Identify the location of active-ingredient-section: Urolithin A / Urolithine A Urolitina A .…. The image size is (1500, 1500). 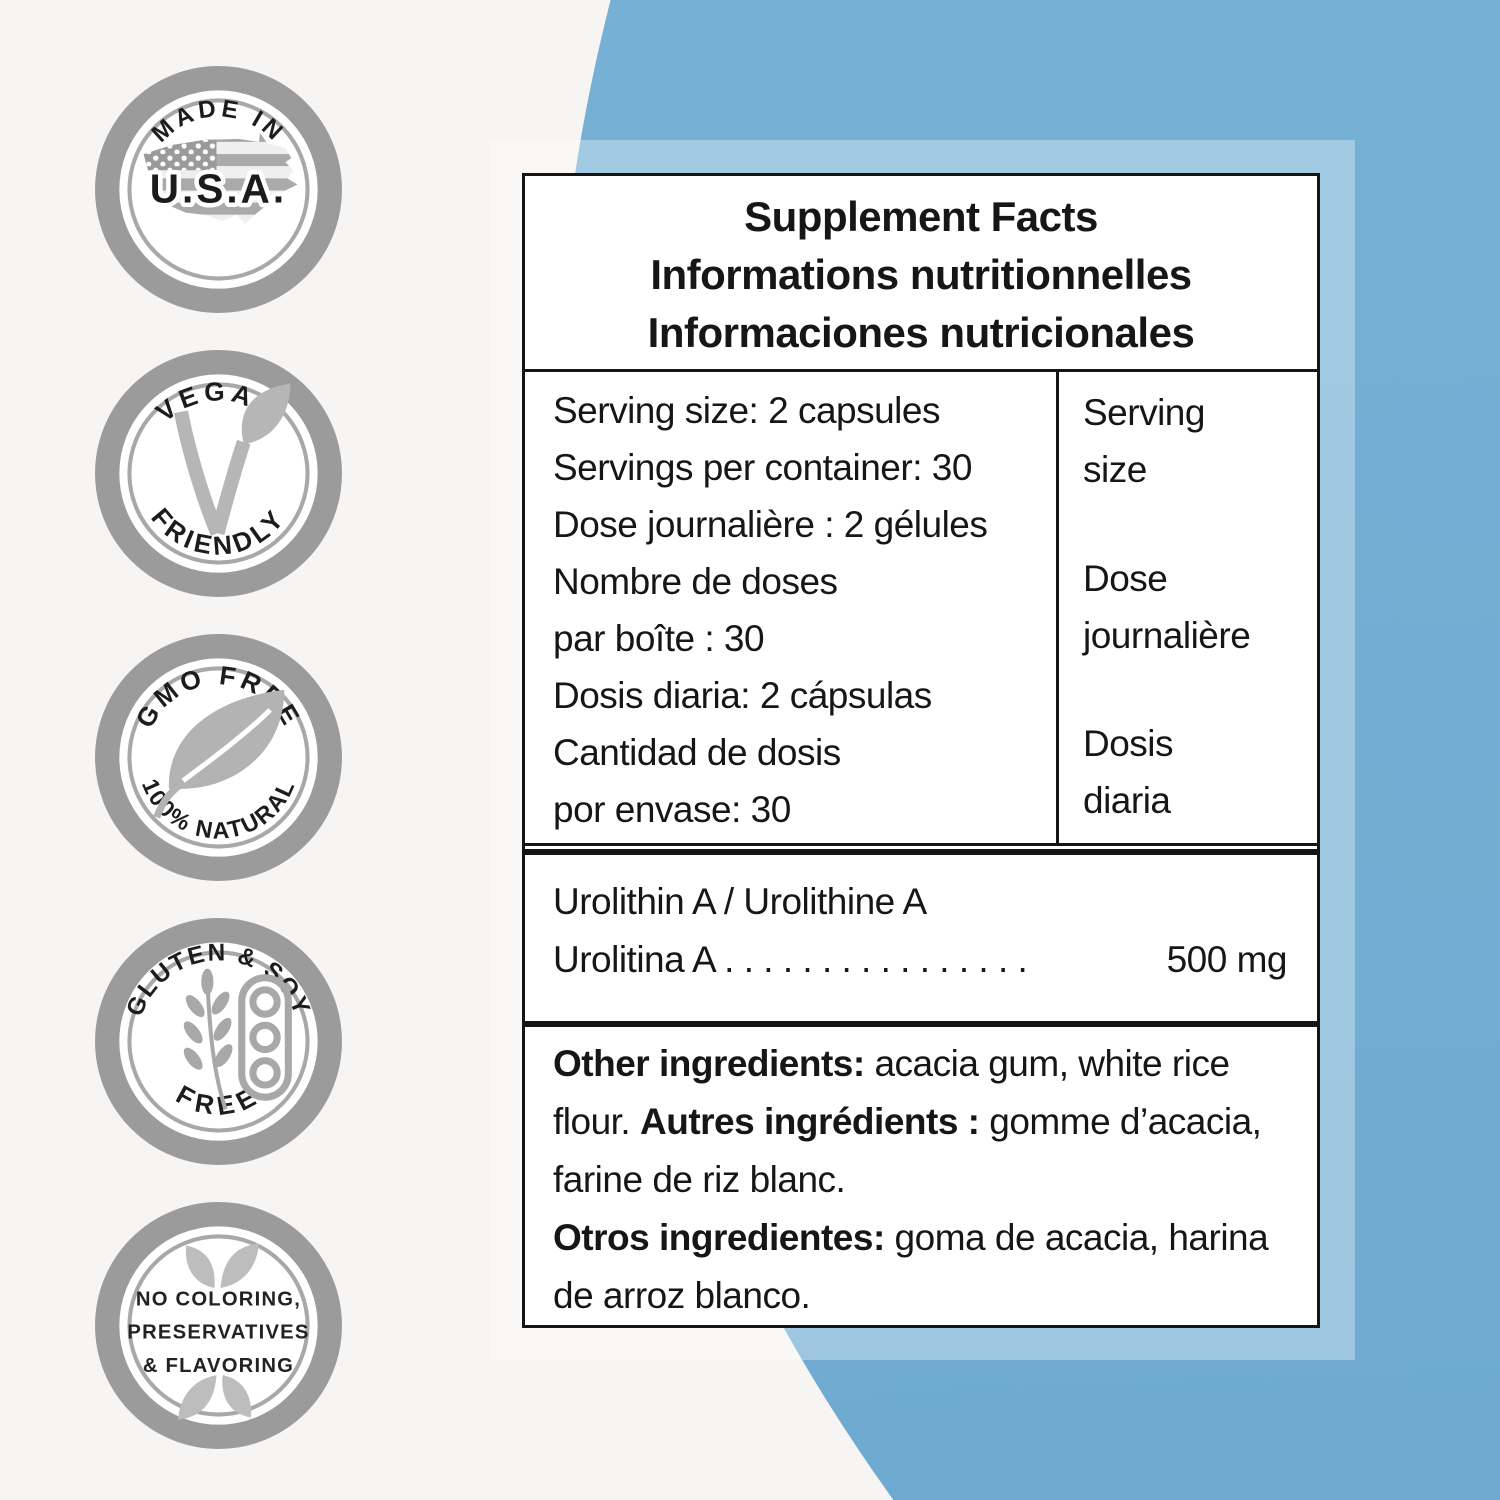
(921, 938).